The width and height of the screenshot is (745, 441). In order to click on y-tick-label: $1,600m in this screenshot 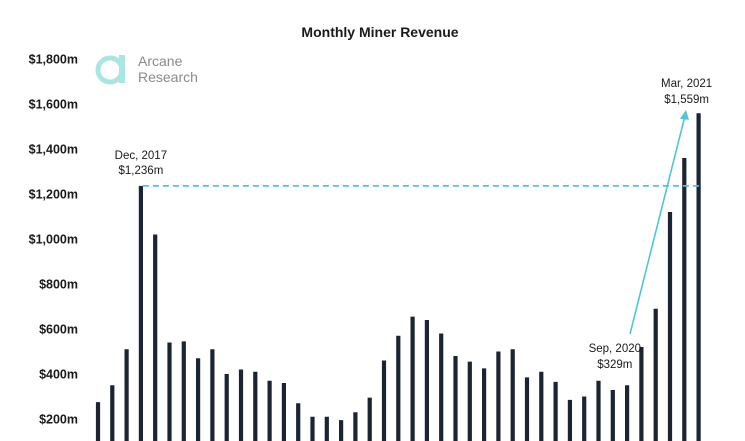, I will do `click(53, 105)`.